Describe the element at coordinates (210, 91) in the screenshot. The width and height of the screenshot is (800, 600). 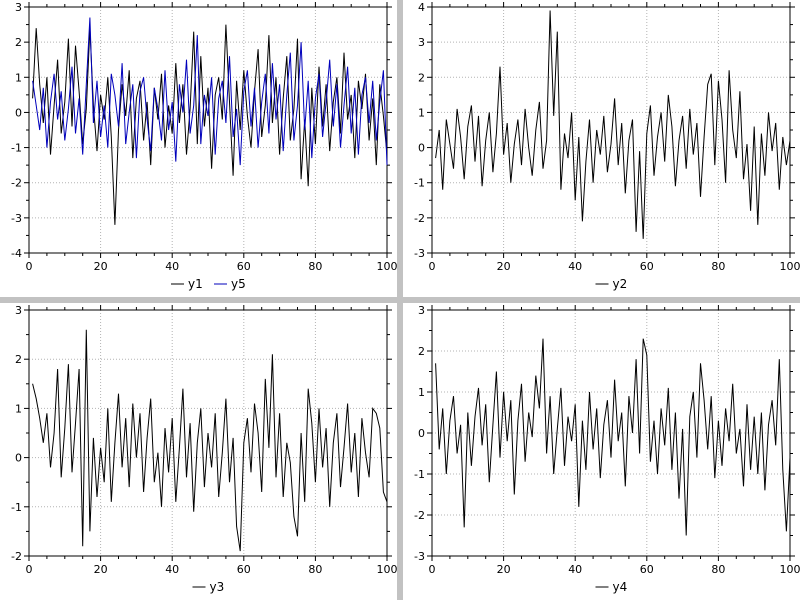
I see `series-line-y5` at that location.